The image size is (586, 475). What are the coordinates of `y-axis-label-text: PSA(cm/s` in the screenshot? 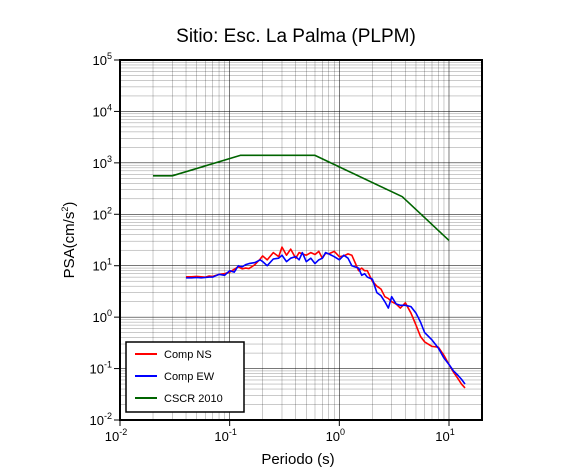 It's located at (69, 245).